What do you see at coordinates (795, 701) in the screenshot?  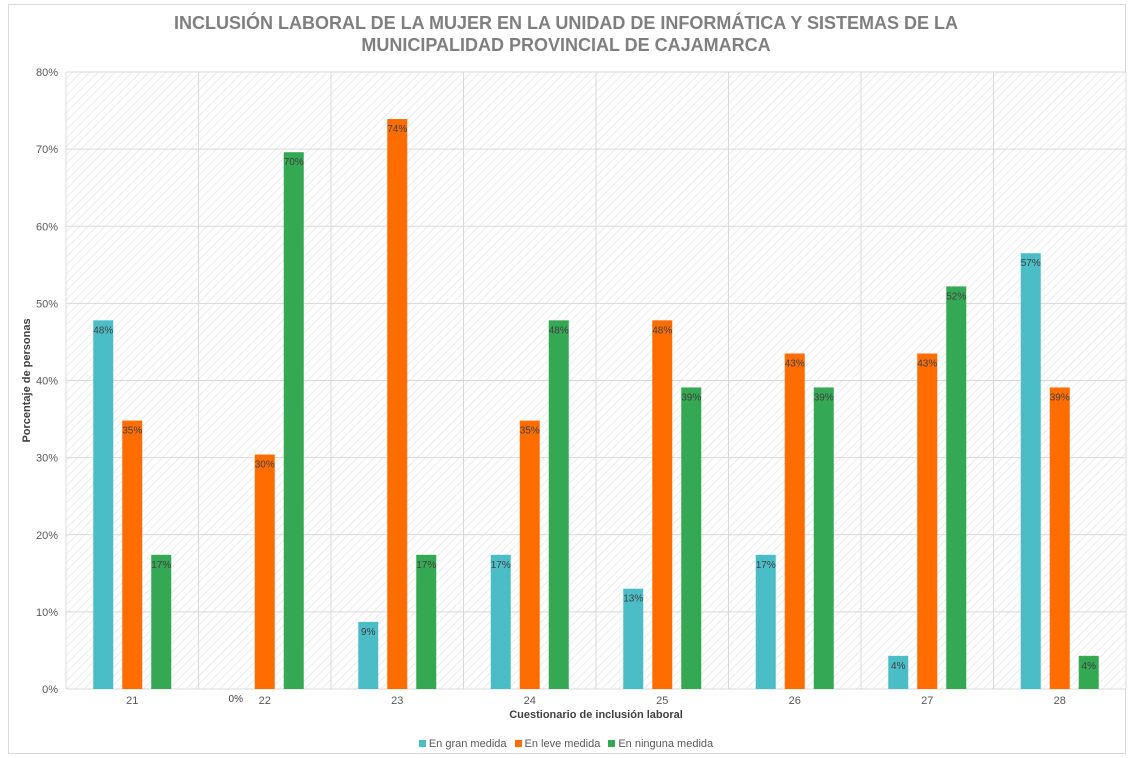 I see `x-tick-label: 26` at bounding box center [795, 701].